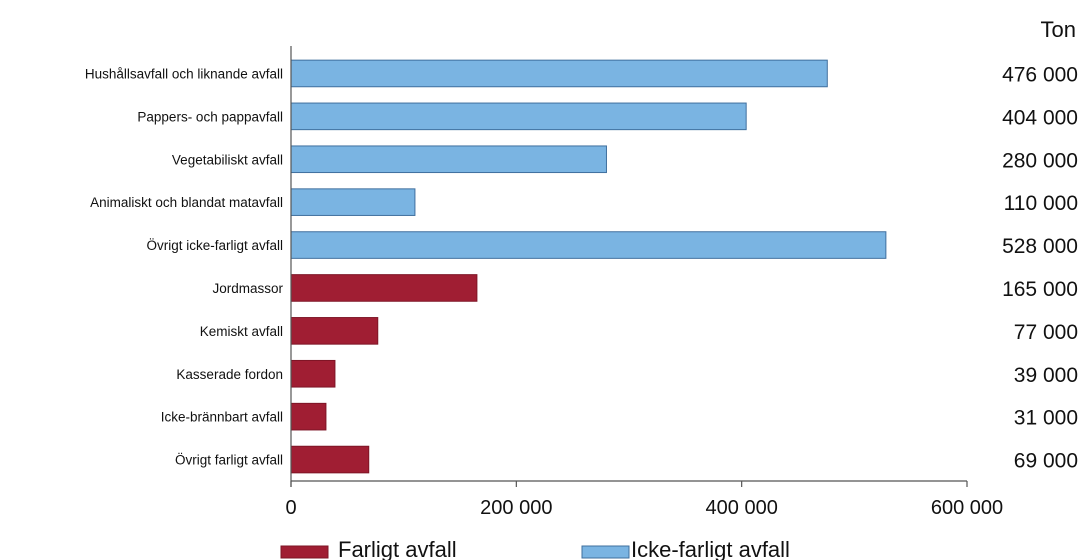 This screenshot has width=1084, height=560. What do you see at coordinates (1040, 289) in the screenshot?
I see `value-label-jordmassor: 165 000` at bounding box center [1040, 289].